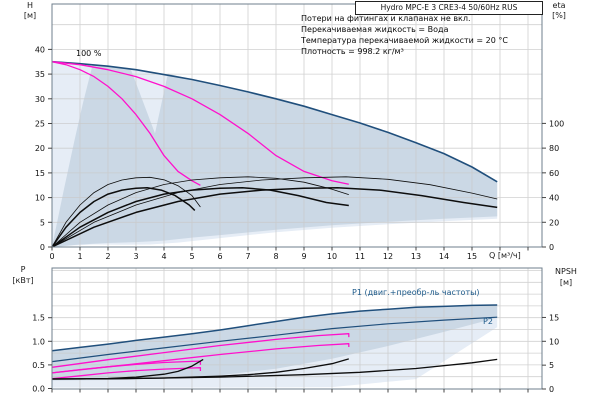 The image size is (600, 400). I want to click on x-tick-label: 15, so click(472, 256).